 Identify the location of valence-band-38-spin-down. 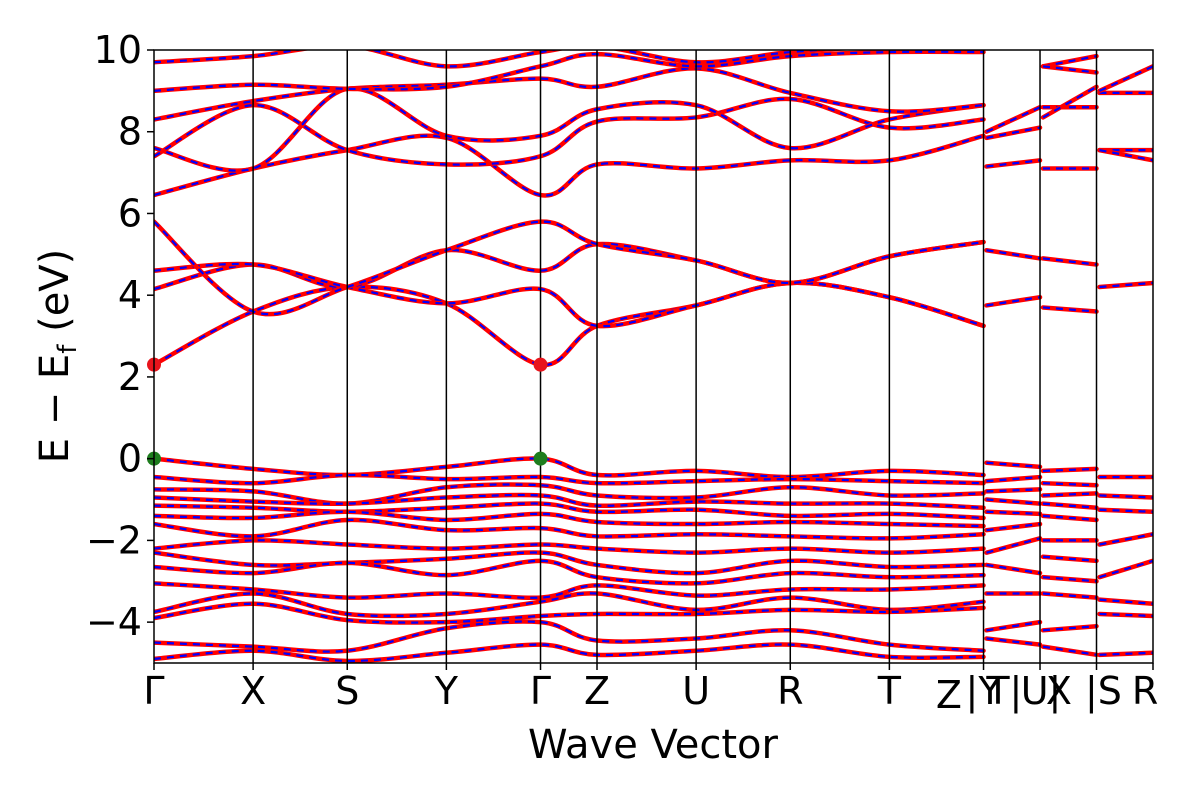
(570, 605).